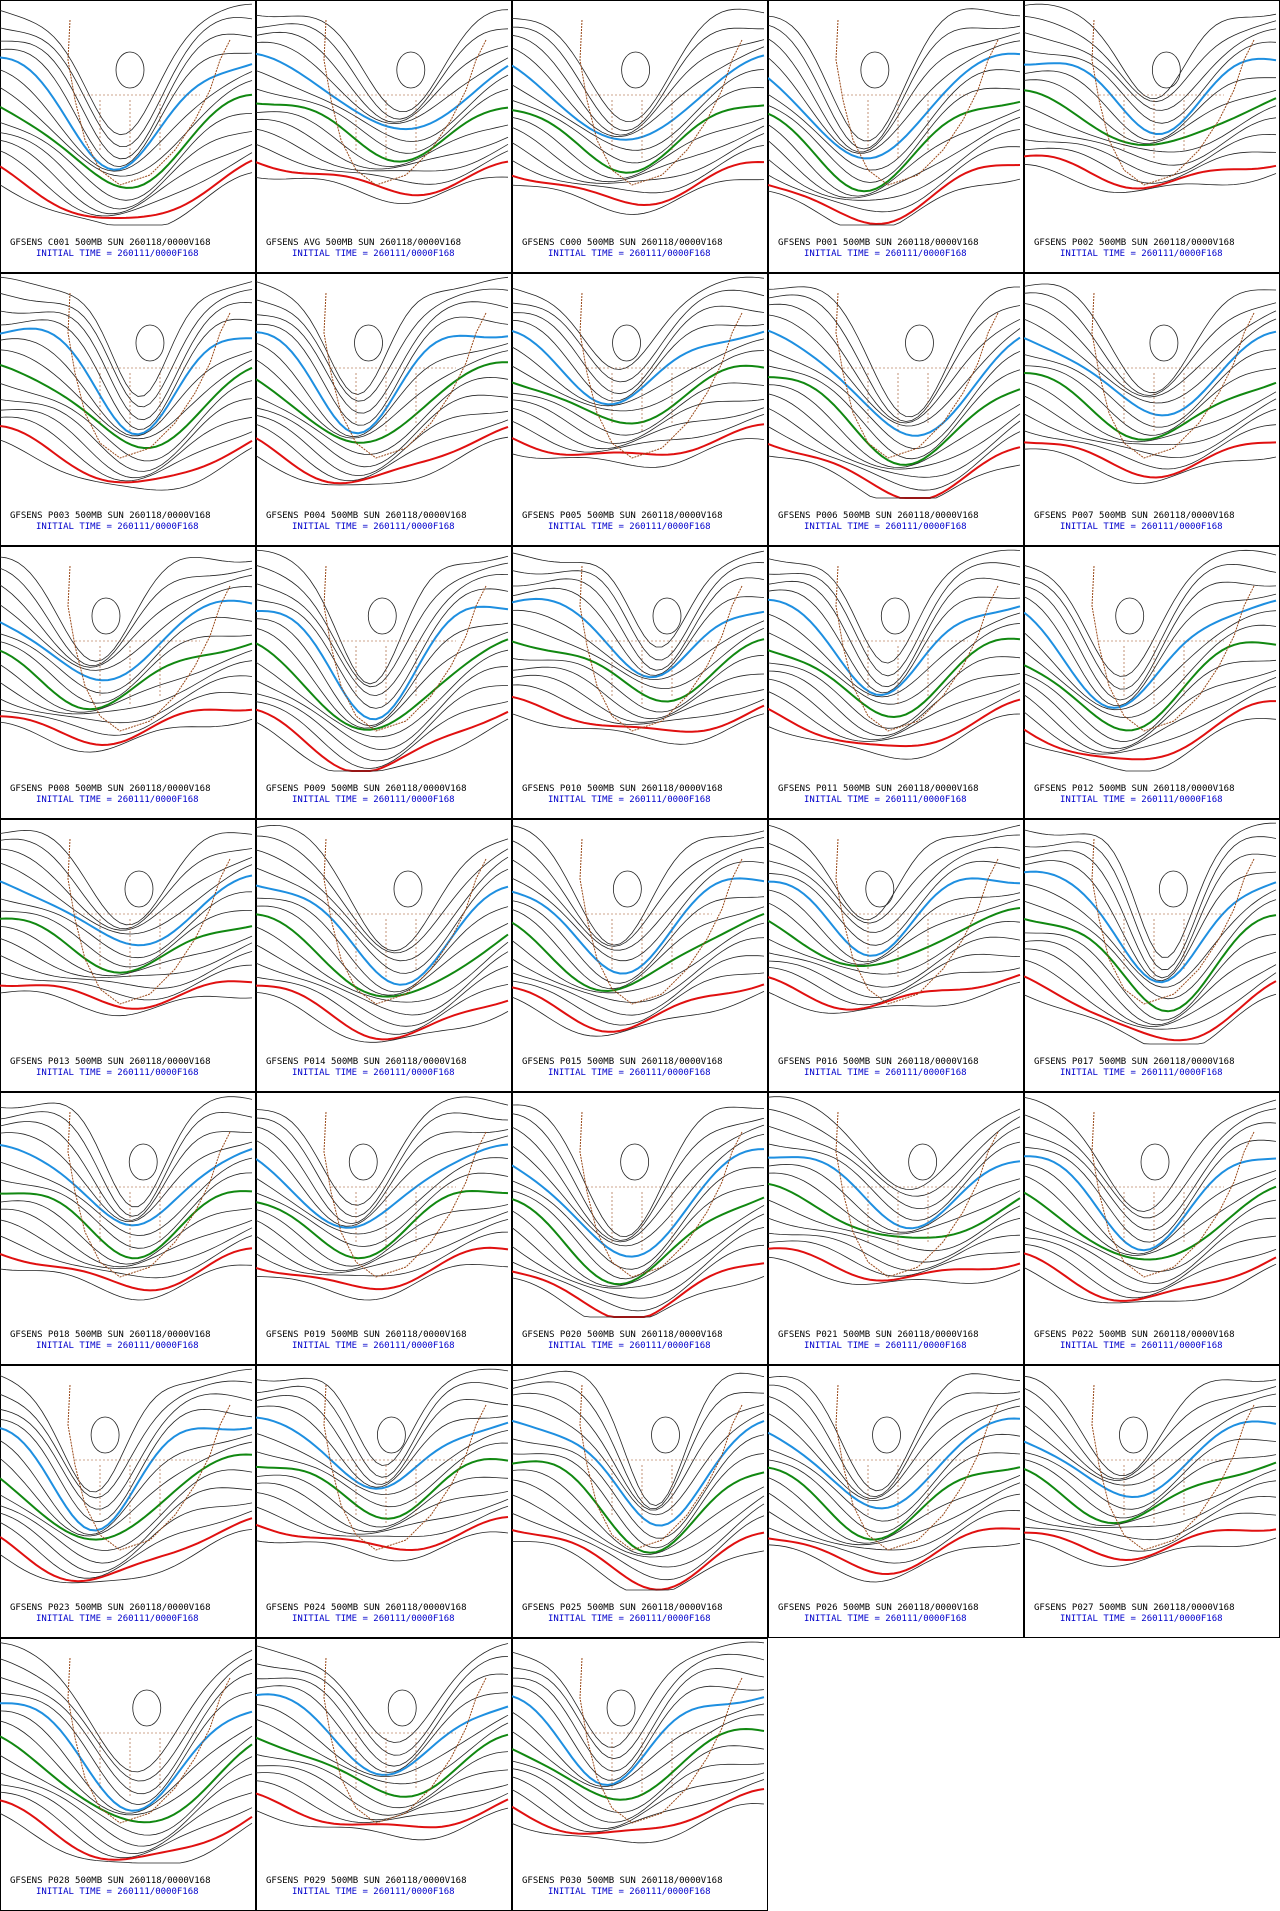  Describe the element at coordinates (878, 1062) in the screenshot. I see `panel-title: GFSENS P016 500MB SUN 260118/0000V168` at that location.